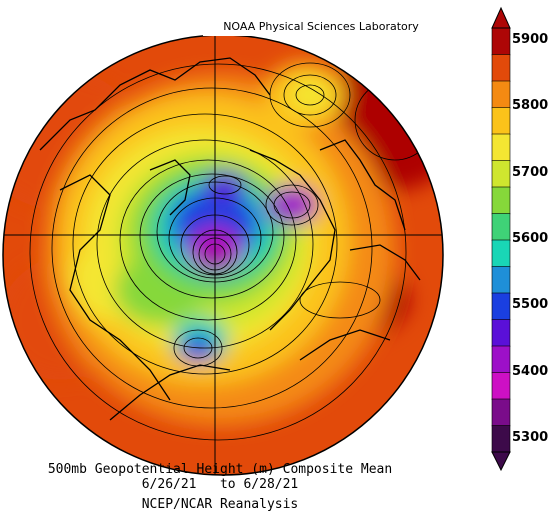 The image size is (550, 520). I want to click on colorbar-min-arrow, so click(501, 461).